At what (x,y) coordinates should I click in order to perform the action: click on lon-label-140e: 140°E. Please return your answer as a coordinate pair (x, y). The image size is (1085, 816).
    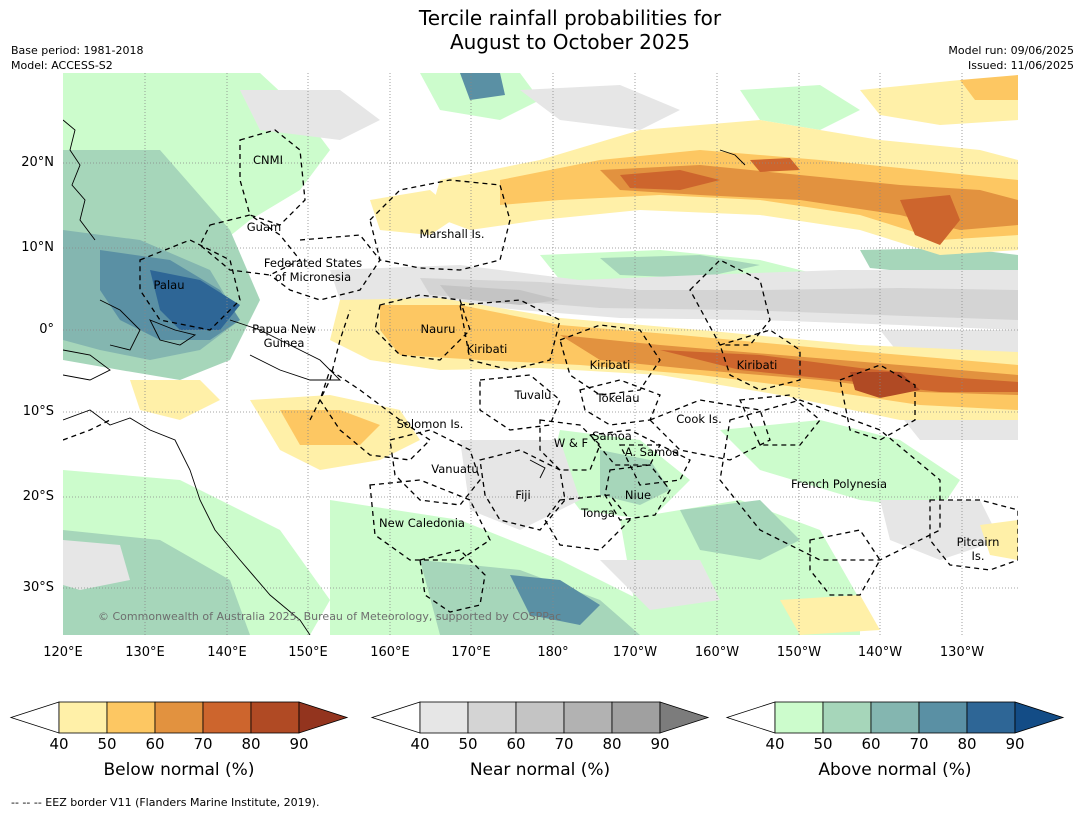
    Looking at the image, I should click on (227, 652).